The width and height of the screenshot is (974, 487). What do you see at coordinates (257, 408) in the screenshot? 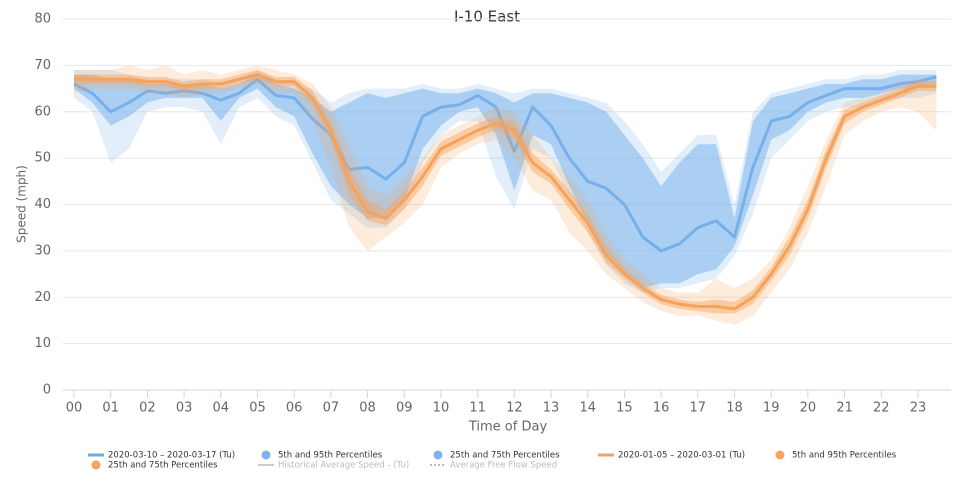
I see `x-tick-label: 05` at bounding box center [257, 408].